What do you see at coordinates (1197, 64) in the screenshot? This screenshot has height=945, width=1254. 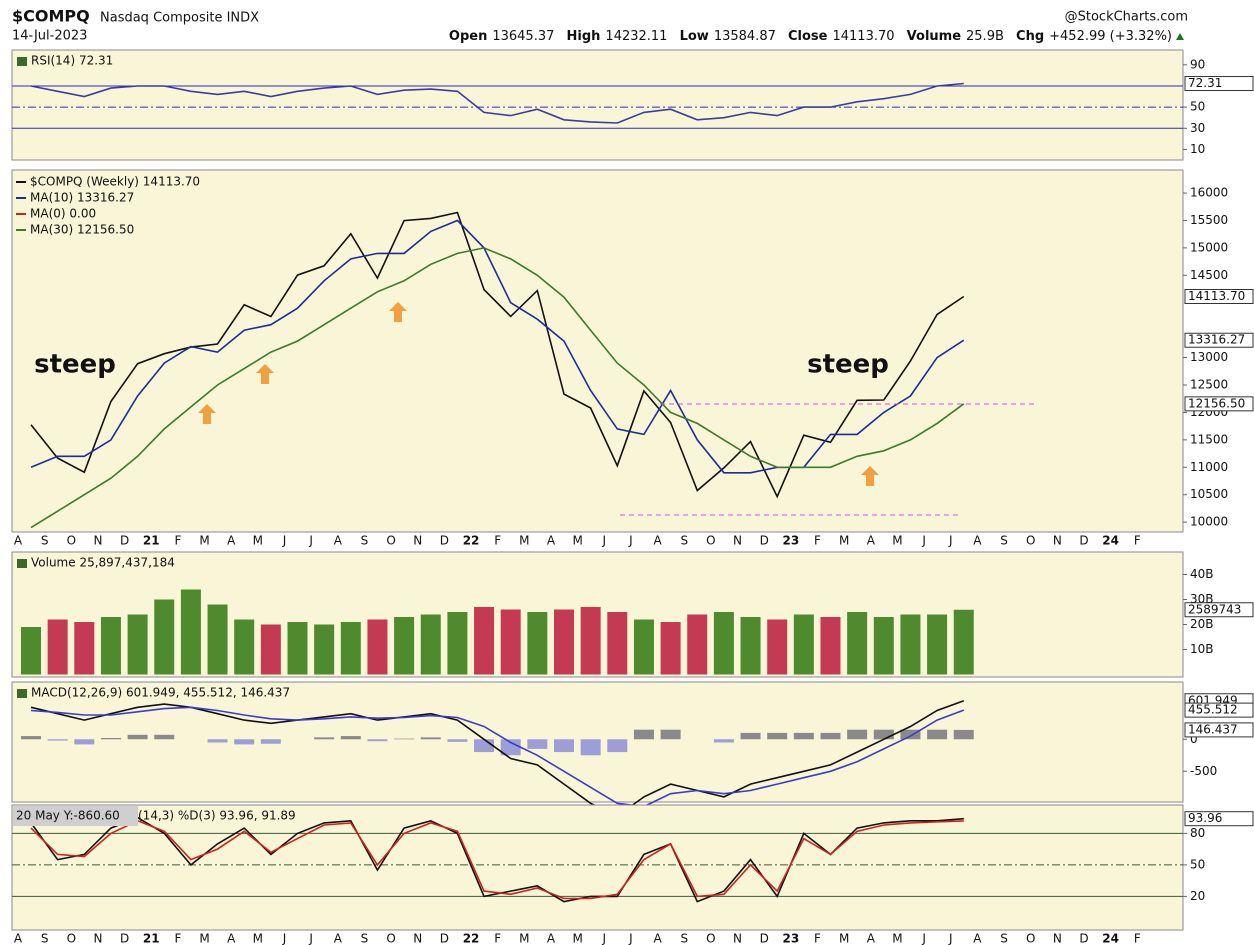 I see `y-tick-label: 90` at bounding box center [1197, 64].